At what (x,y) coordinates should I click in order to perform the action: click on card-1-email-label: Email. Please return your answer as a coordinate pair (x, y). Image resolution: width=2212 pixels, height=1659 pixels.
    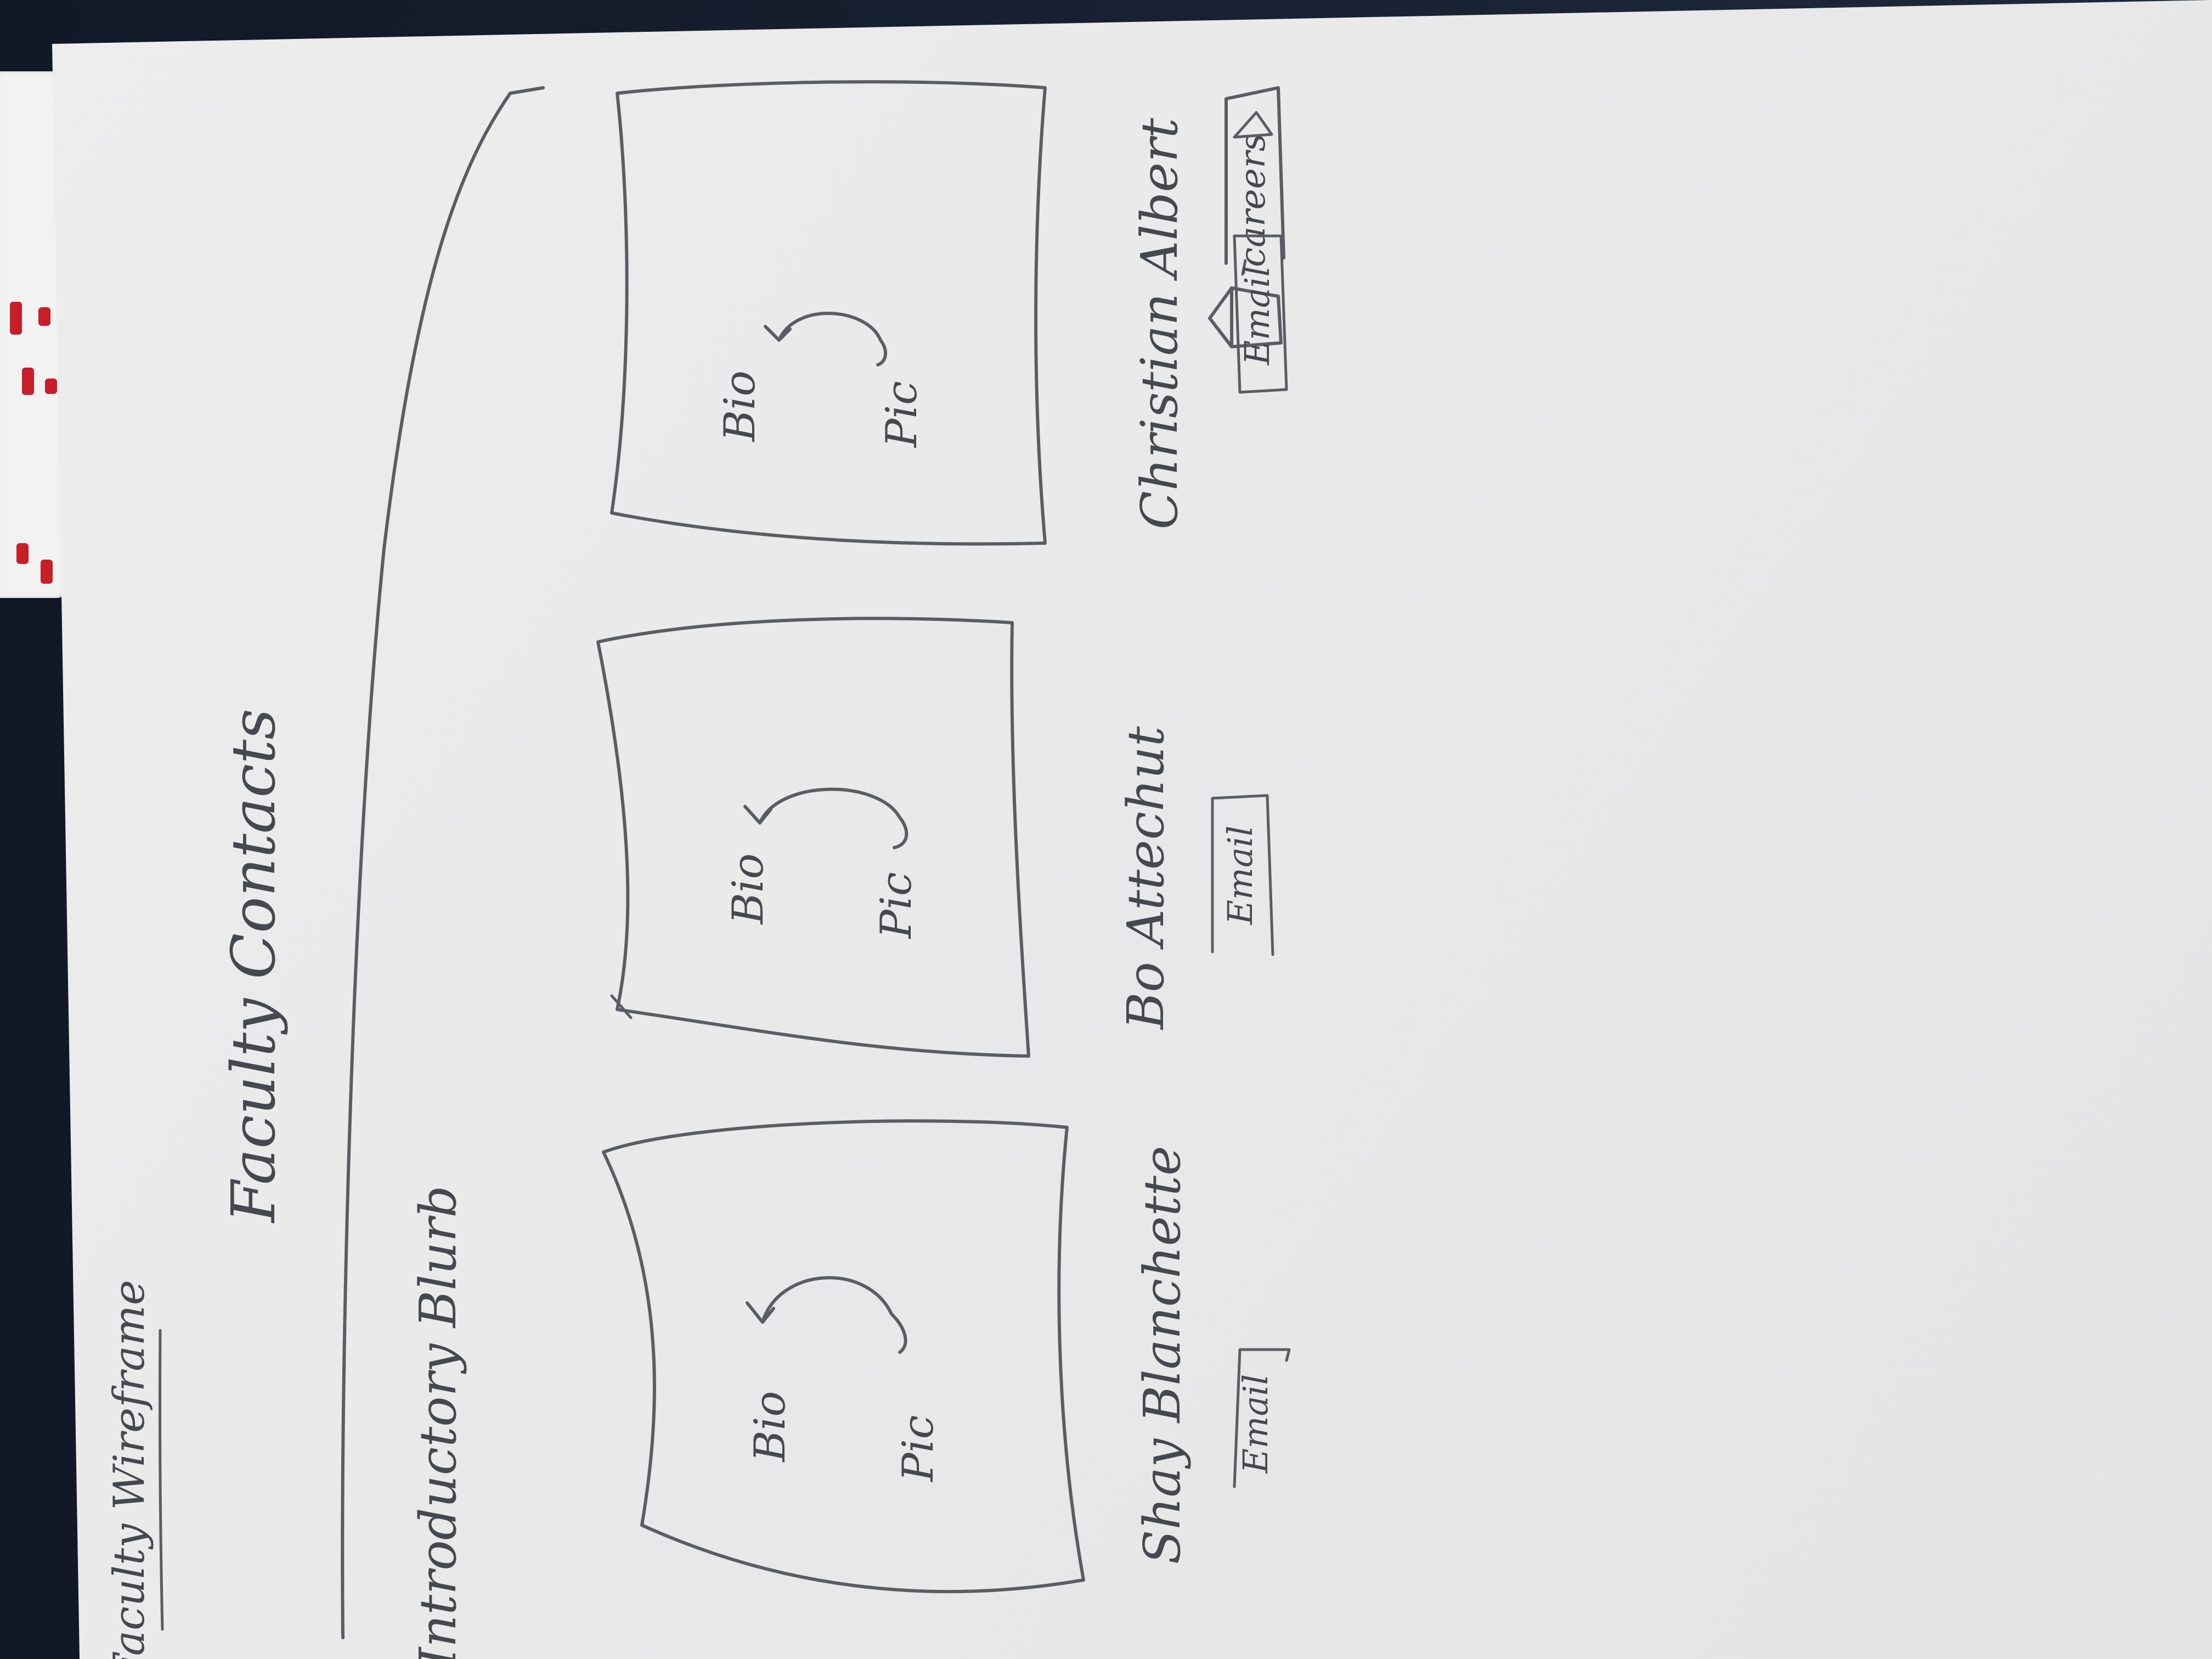
    Looking at the image, I should click on (1255, 1424).